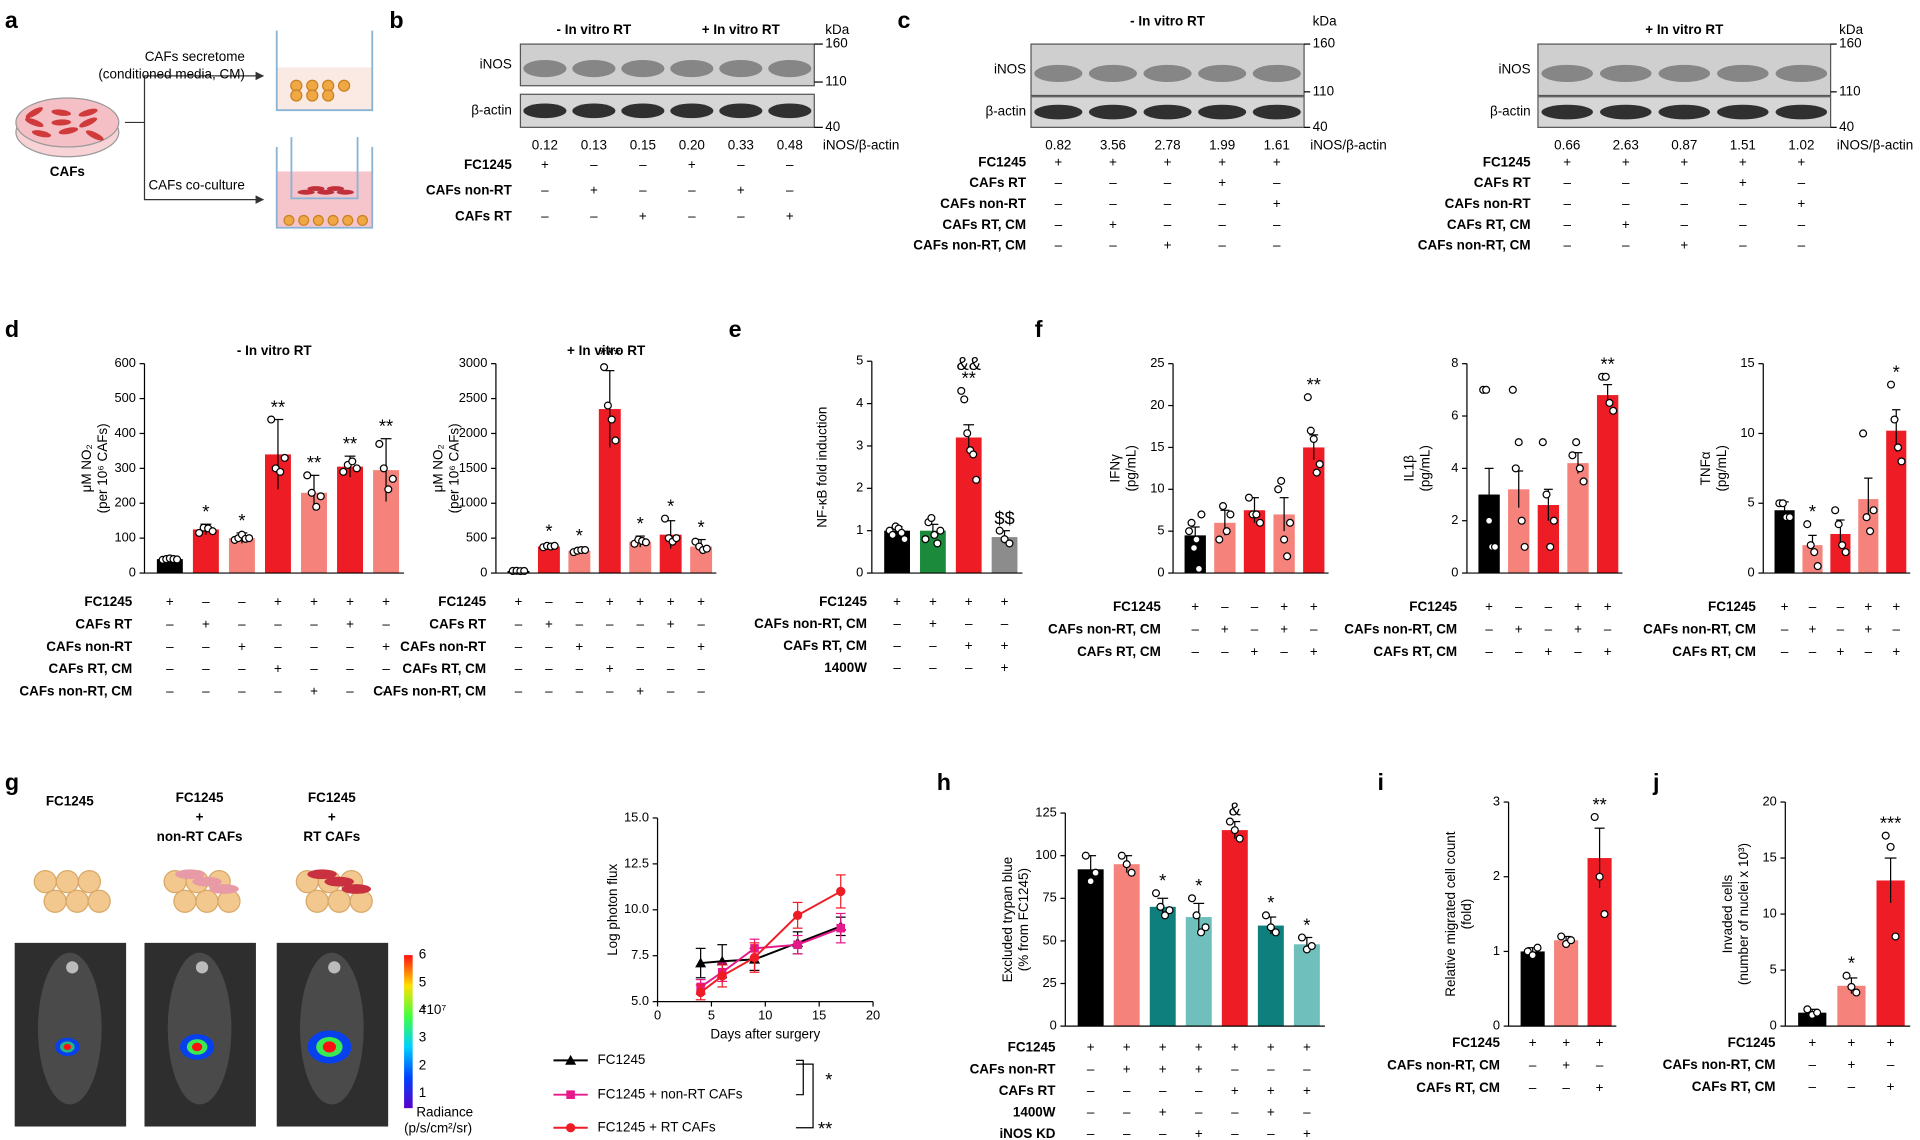 Image resolution: width=1920 pixels, height=1140 pixels. What do you see at coordinates (670, 1093) in the screenshot?
I see `legend-label: FC1245 + non-RT CAFs` at bounding box center [670, 1093].